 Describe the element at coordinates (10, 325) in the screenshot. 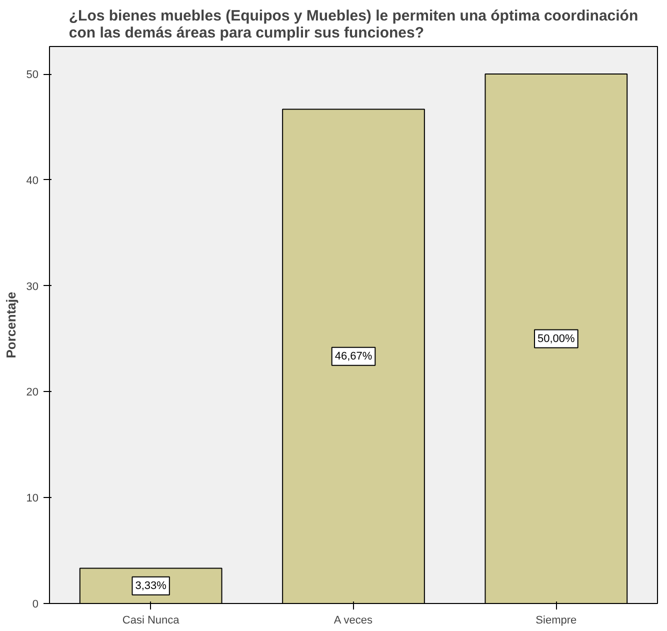

I see `y-axis-title: Porcentaje` at that location.